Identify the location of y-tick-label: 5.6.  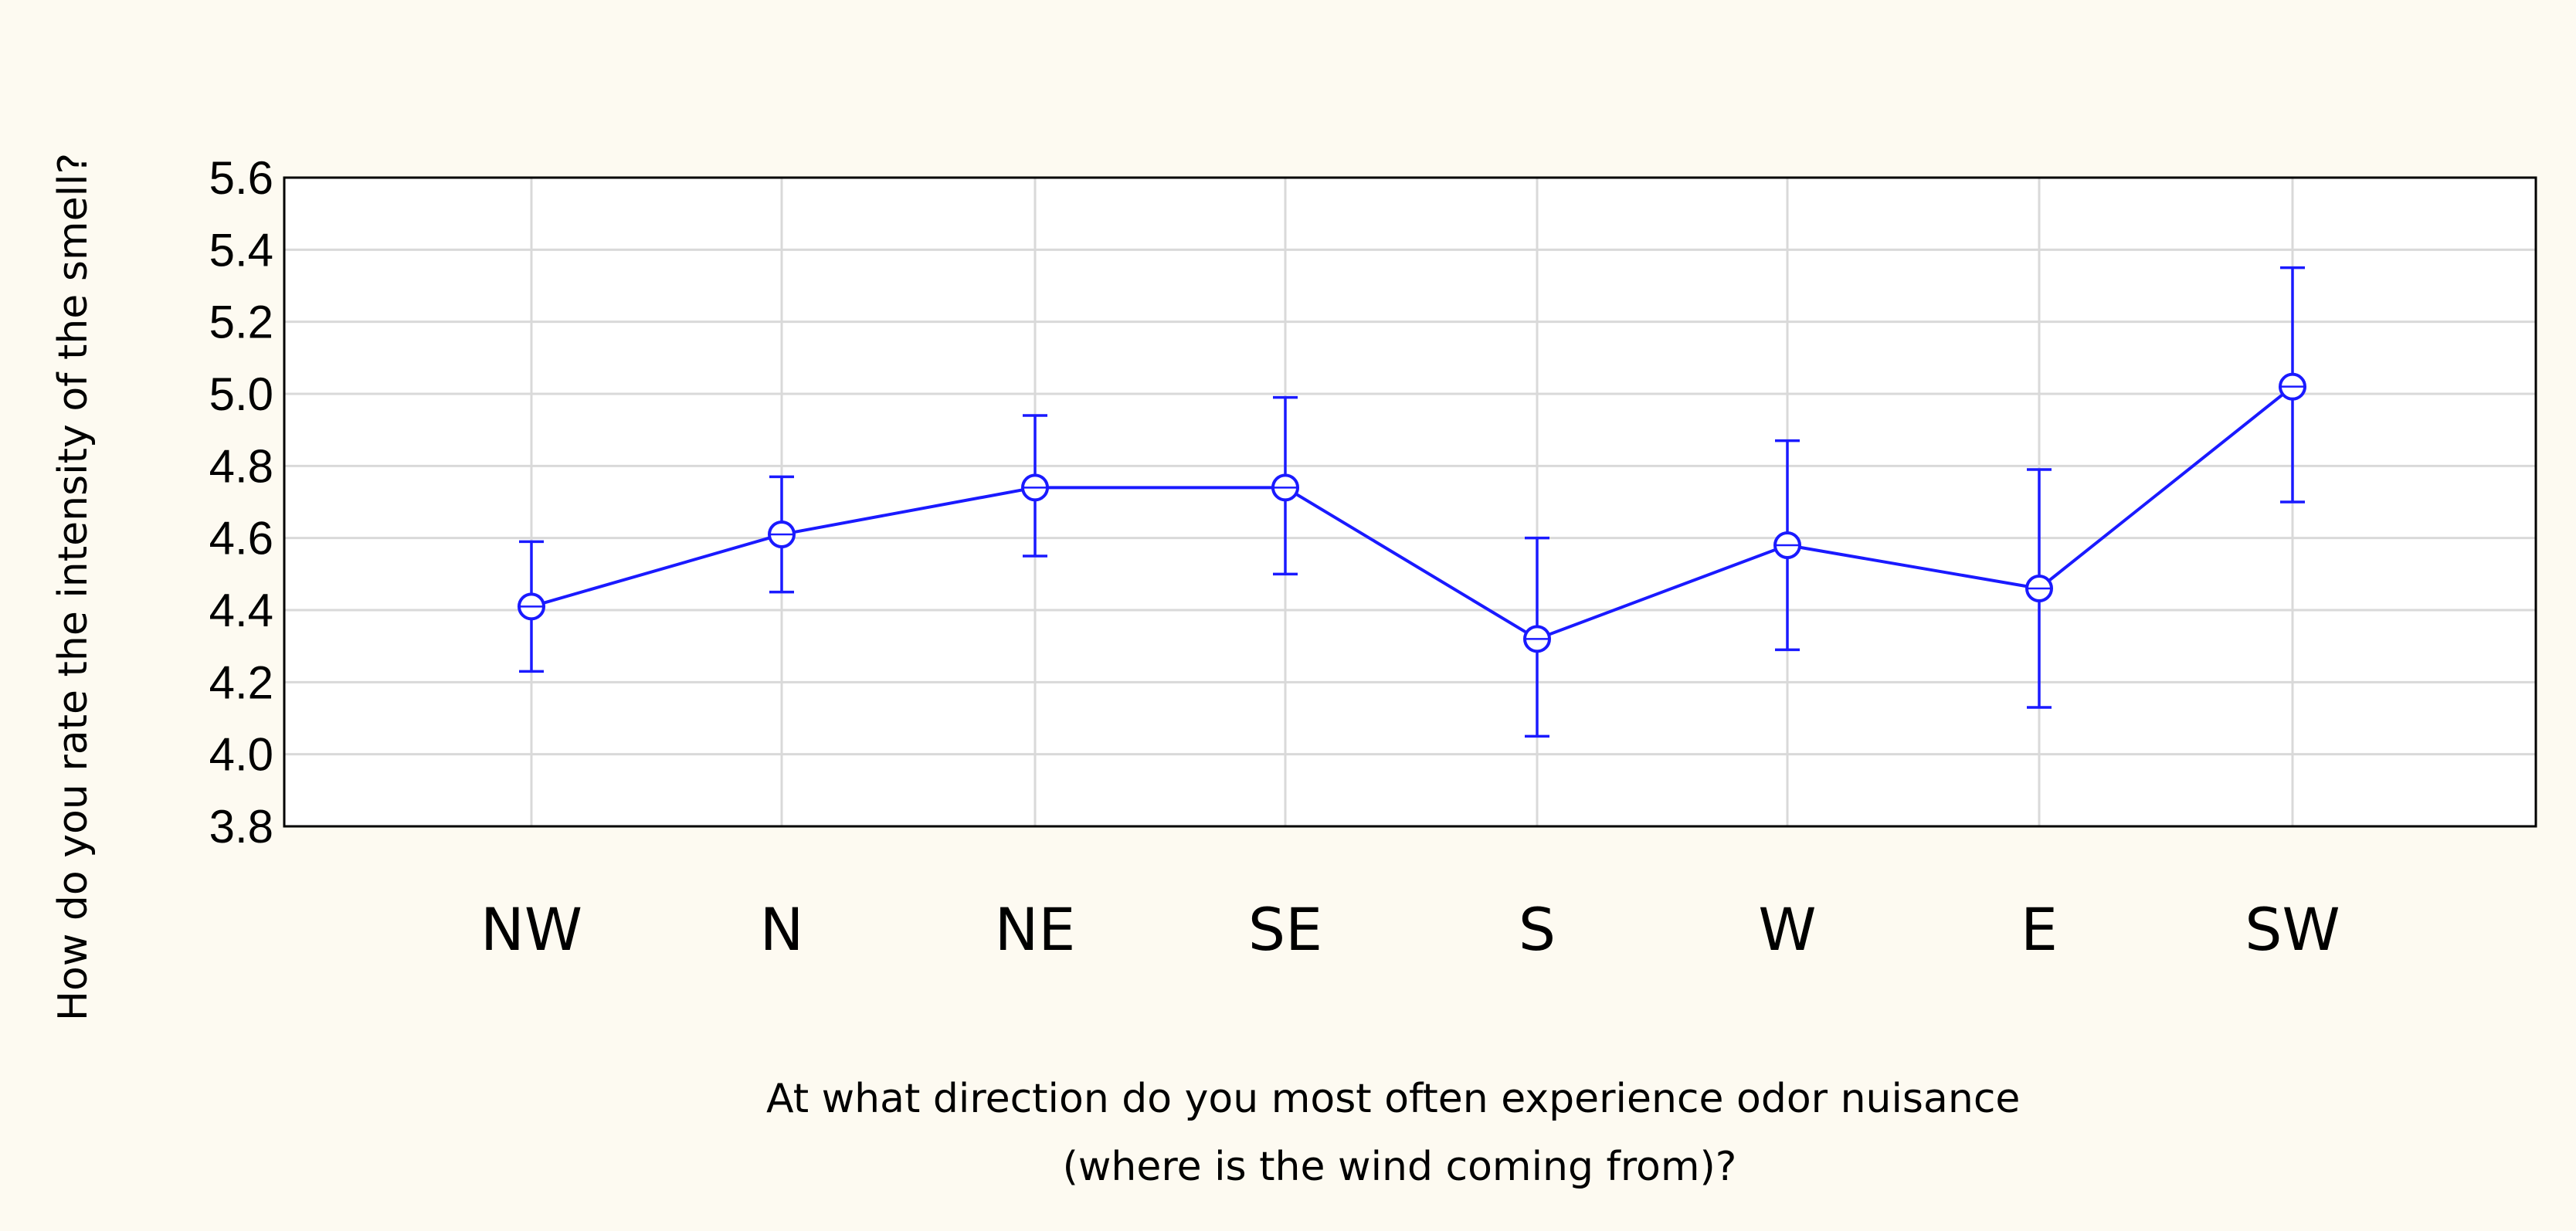
(241, 178).